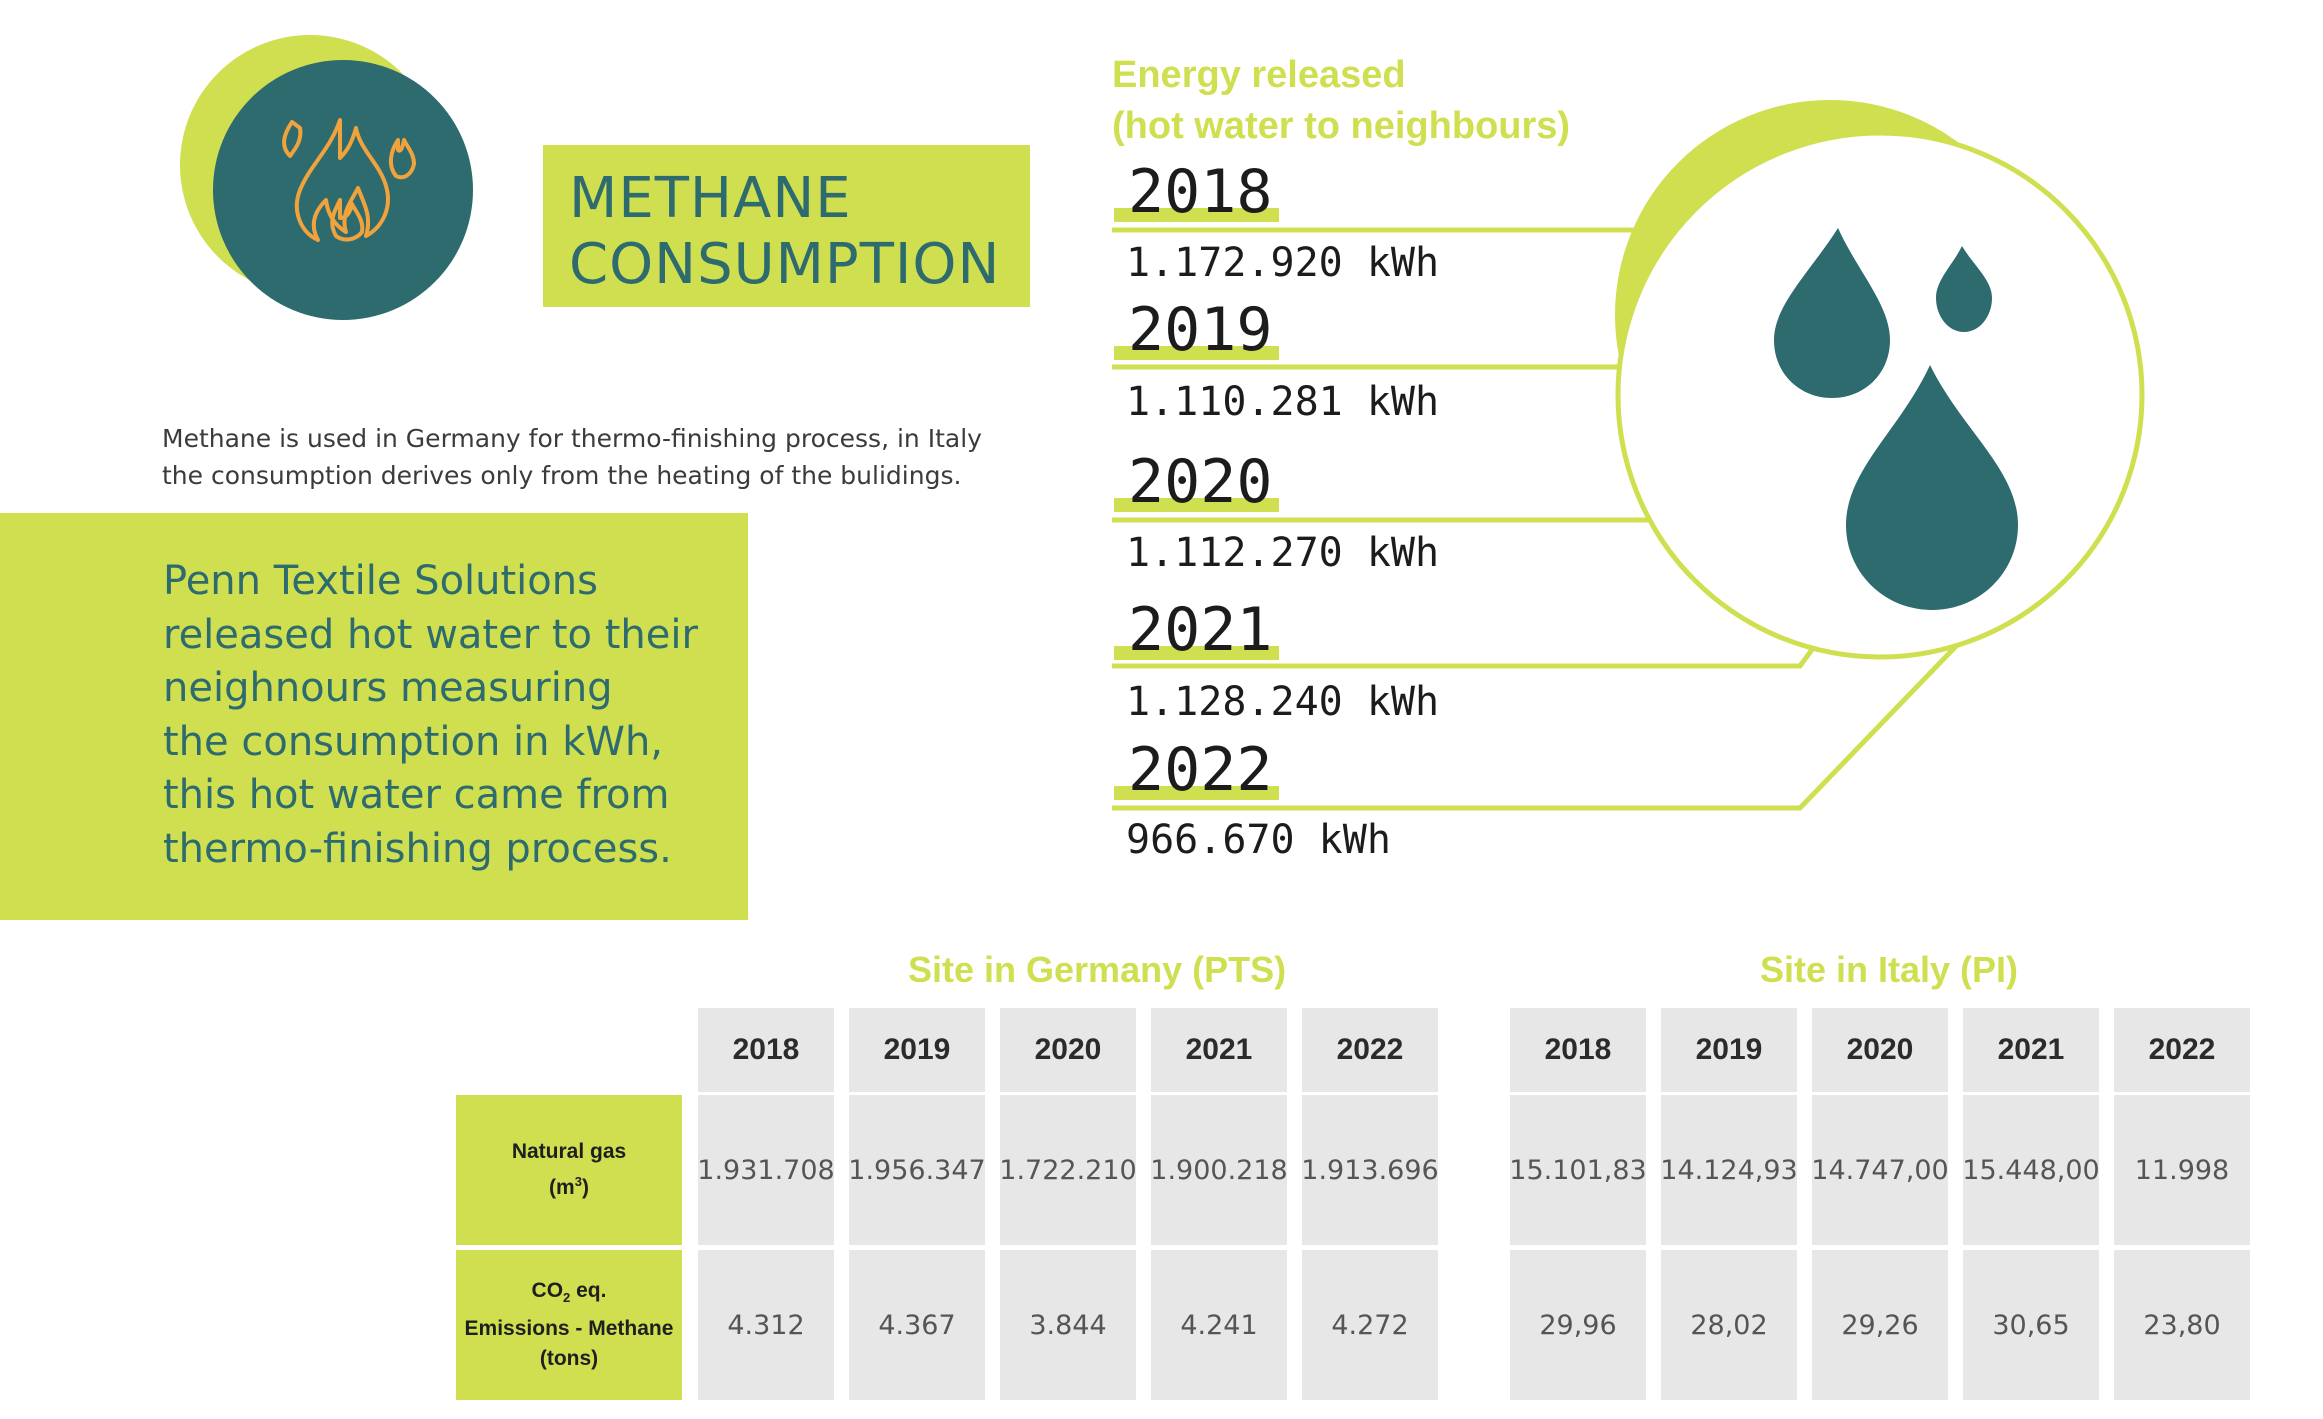 The height and width of the screenshot is (1419, 2323). What do you see at coordinates (1283, 402) in the screenshot?
I see `energy-value-2019: 1.110.281 kWh` at bounding box center [1283, 402].